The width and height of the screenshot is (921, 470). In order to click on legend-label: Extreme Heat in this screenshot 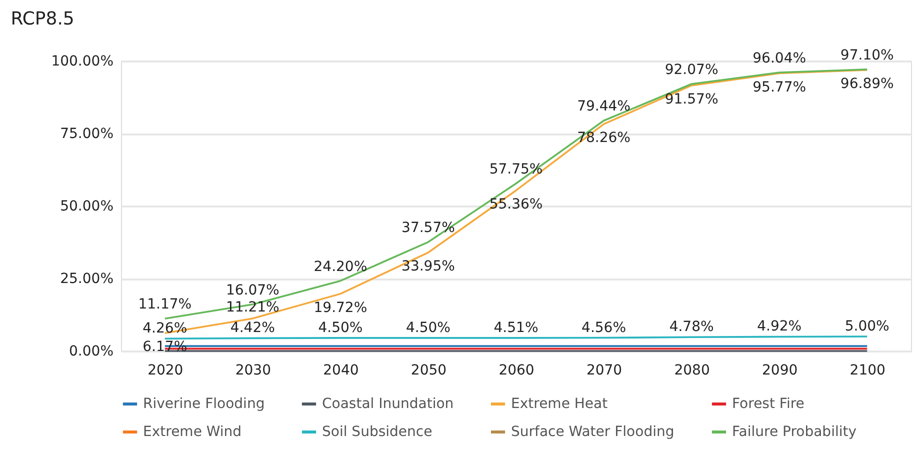, I will do `click(559, 404)`.